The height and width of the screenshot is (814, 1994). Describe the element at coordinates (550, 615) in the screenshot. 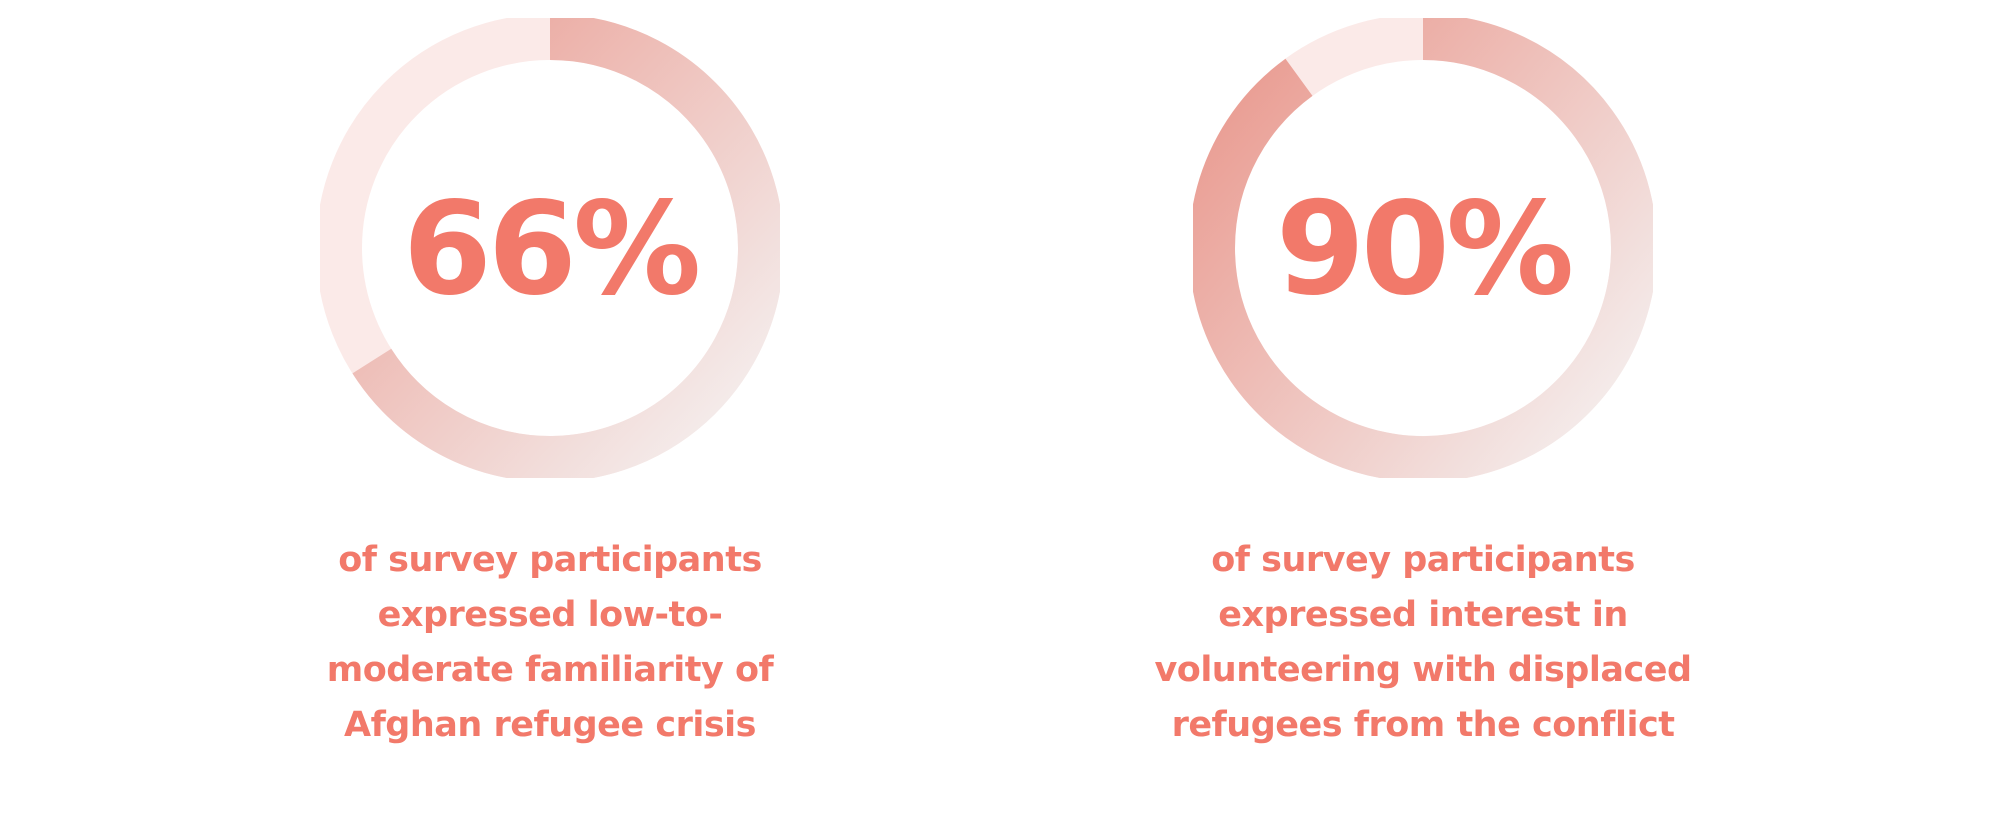

I see `caption-line: expressed low-to-` at that location.